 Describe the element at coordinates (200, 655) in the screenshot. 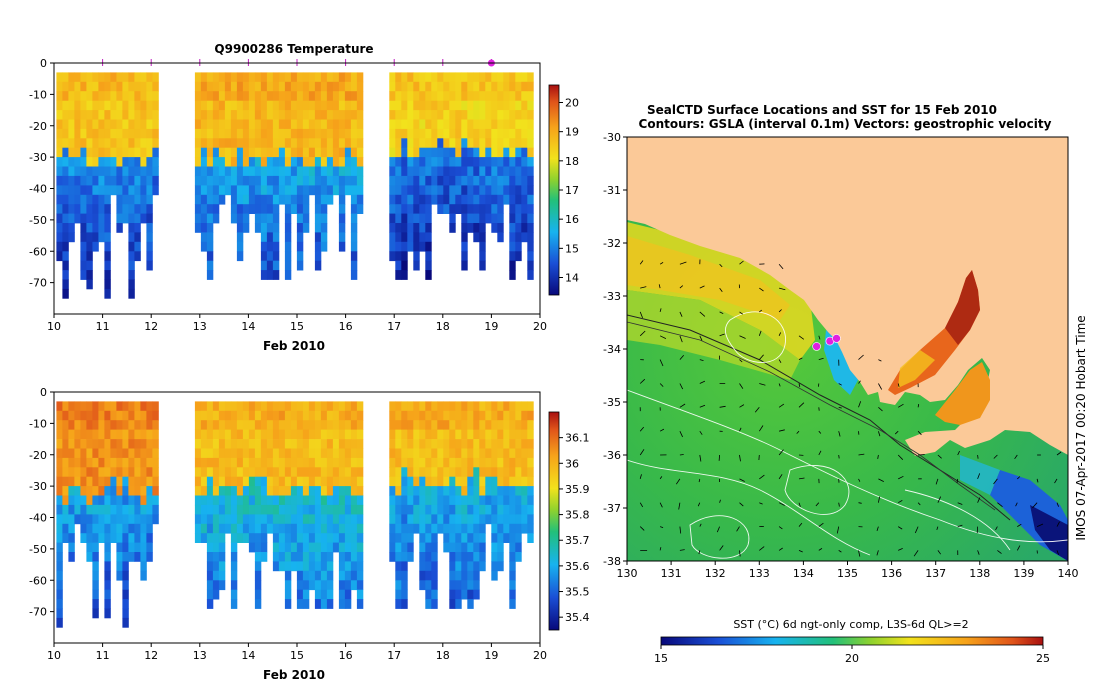

I see `x-tick-label: 13` at that location.